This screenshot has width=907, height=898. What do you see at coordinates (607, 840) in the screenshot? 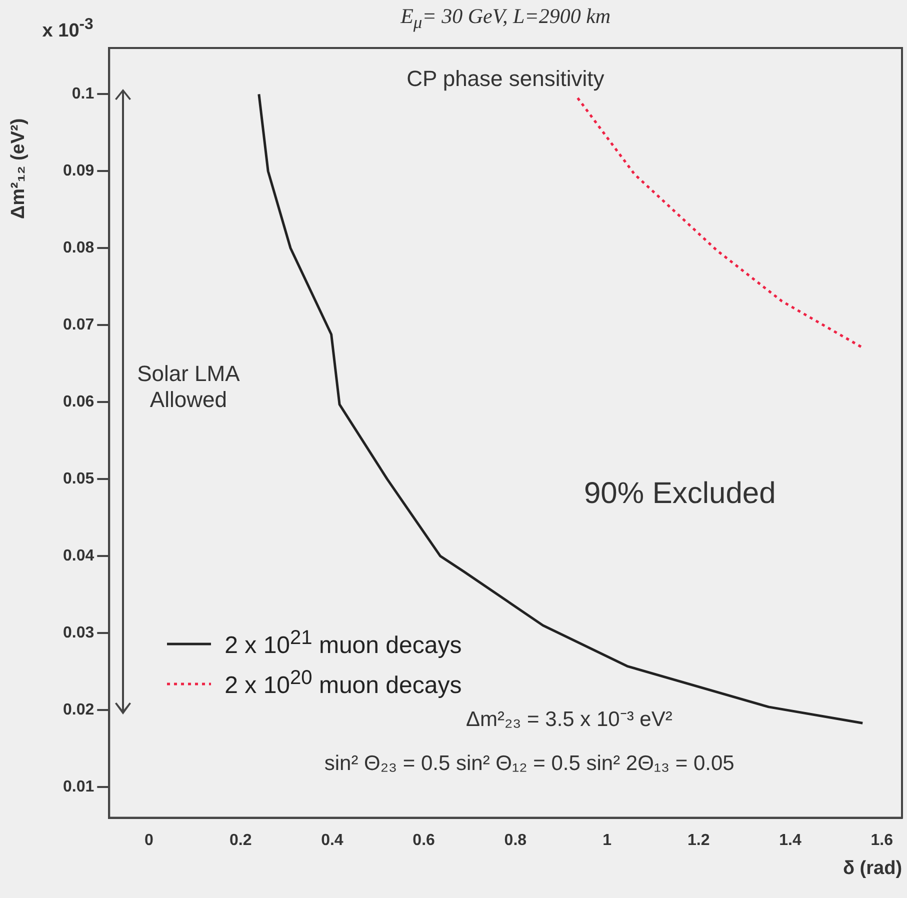
I see `x-tick-label: 1` at bounding box center [607, 840].